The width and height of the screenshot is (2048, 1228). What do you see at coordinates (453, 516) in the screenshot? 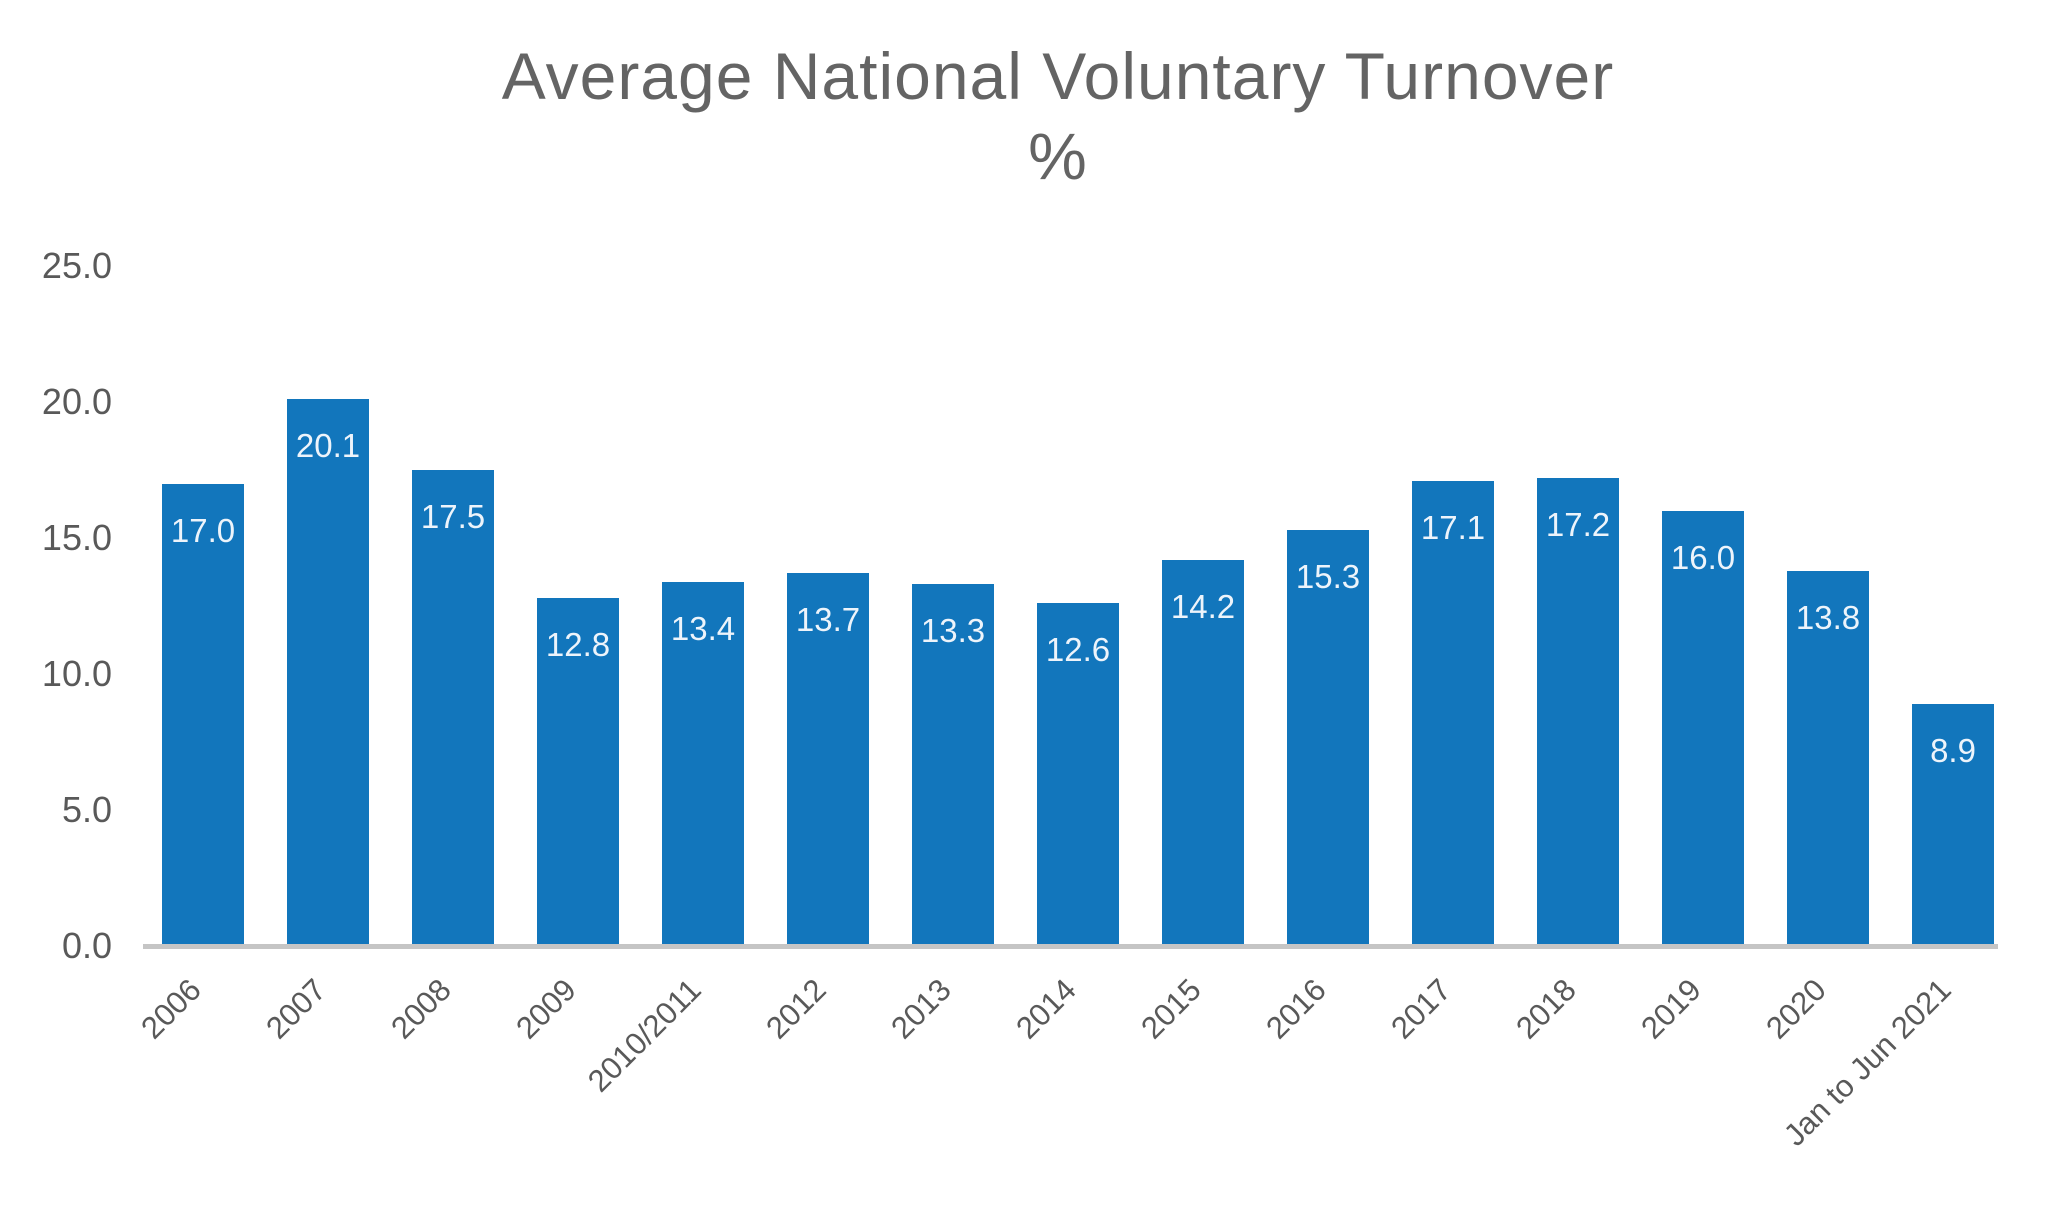
I see `bar-value-label: 17.5` at bounding box center [453, 516].